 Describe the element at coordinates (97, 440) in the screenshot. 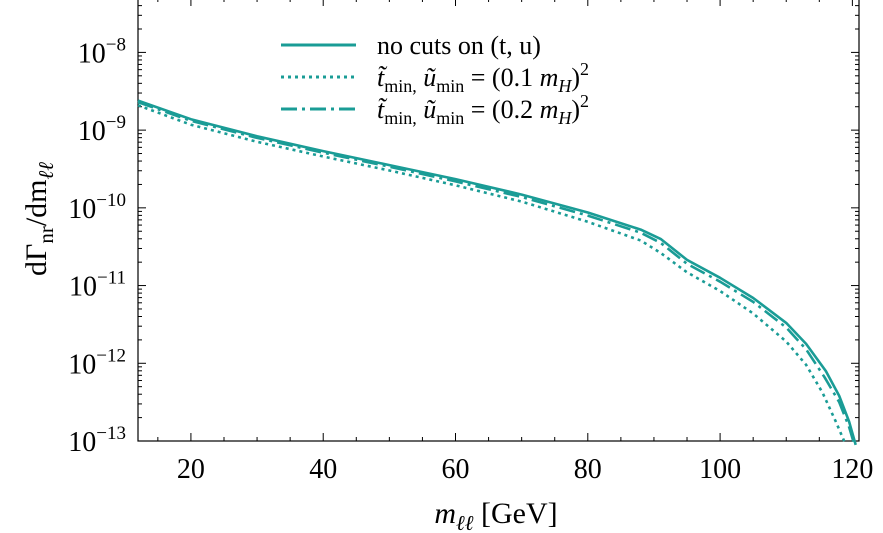

I see `y-tick-label: 10⁻¹³` at that location.